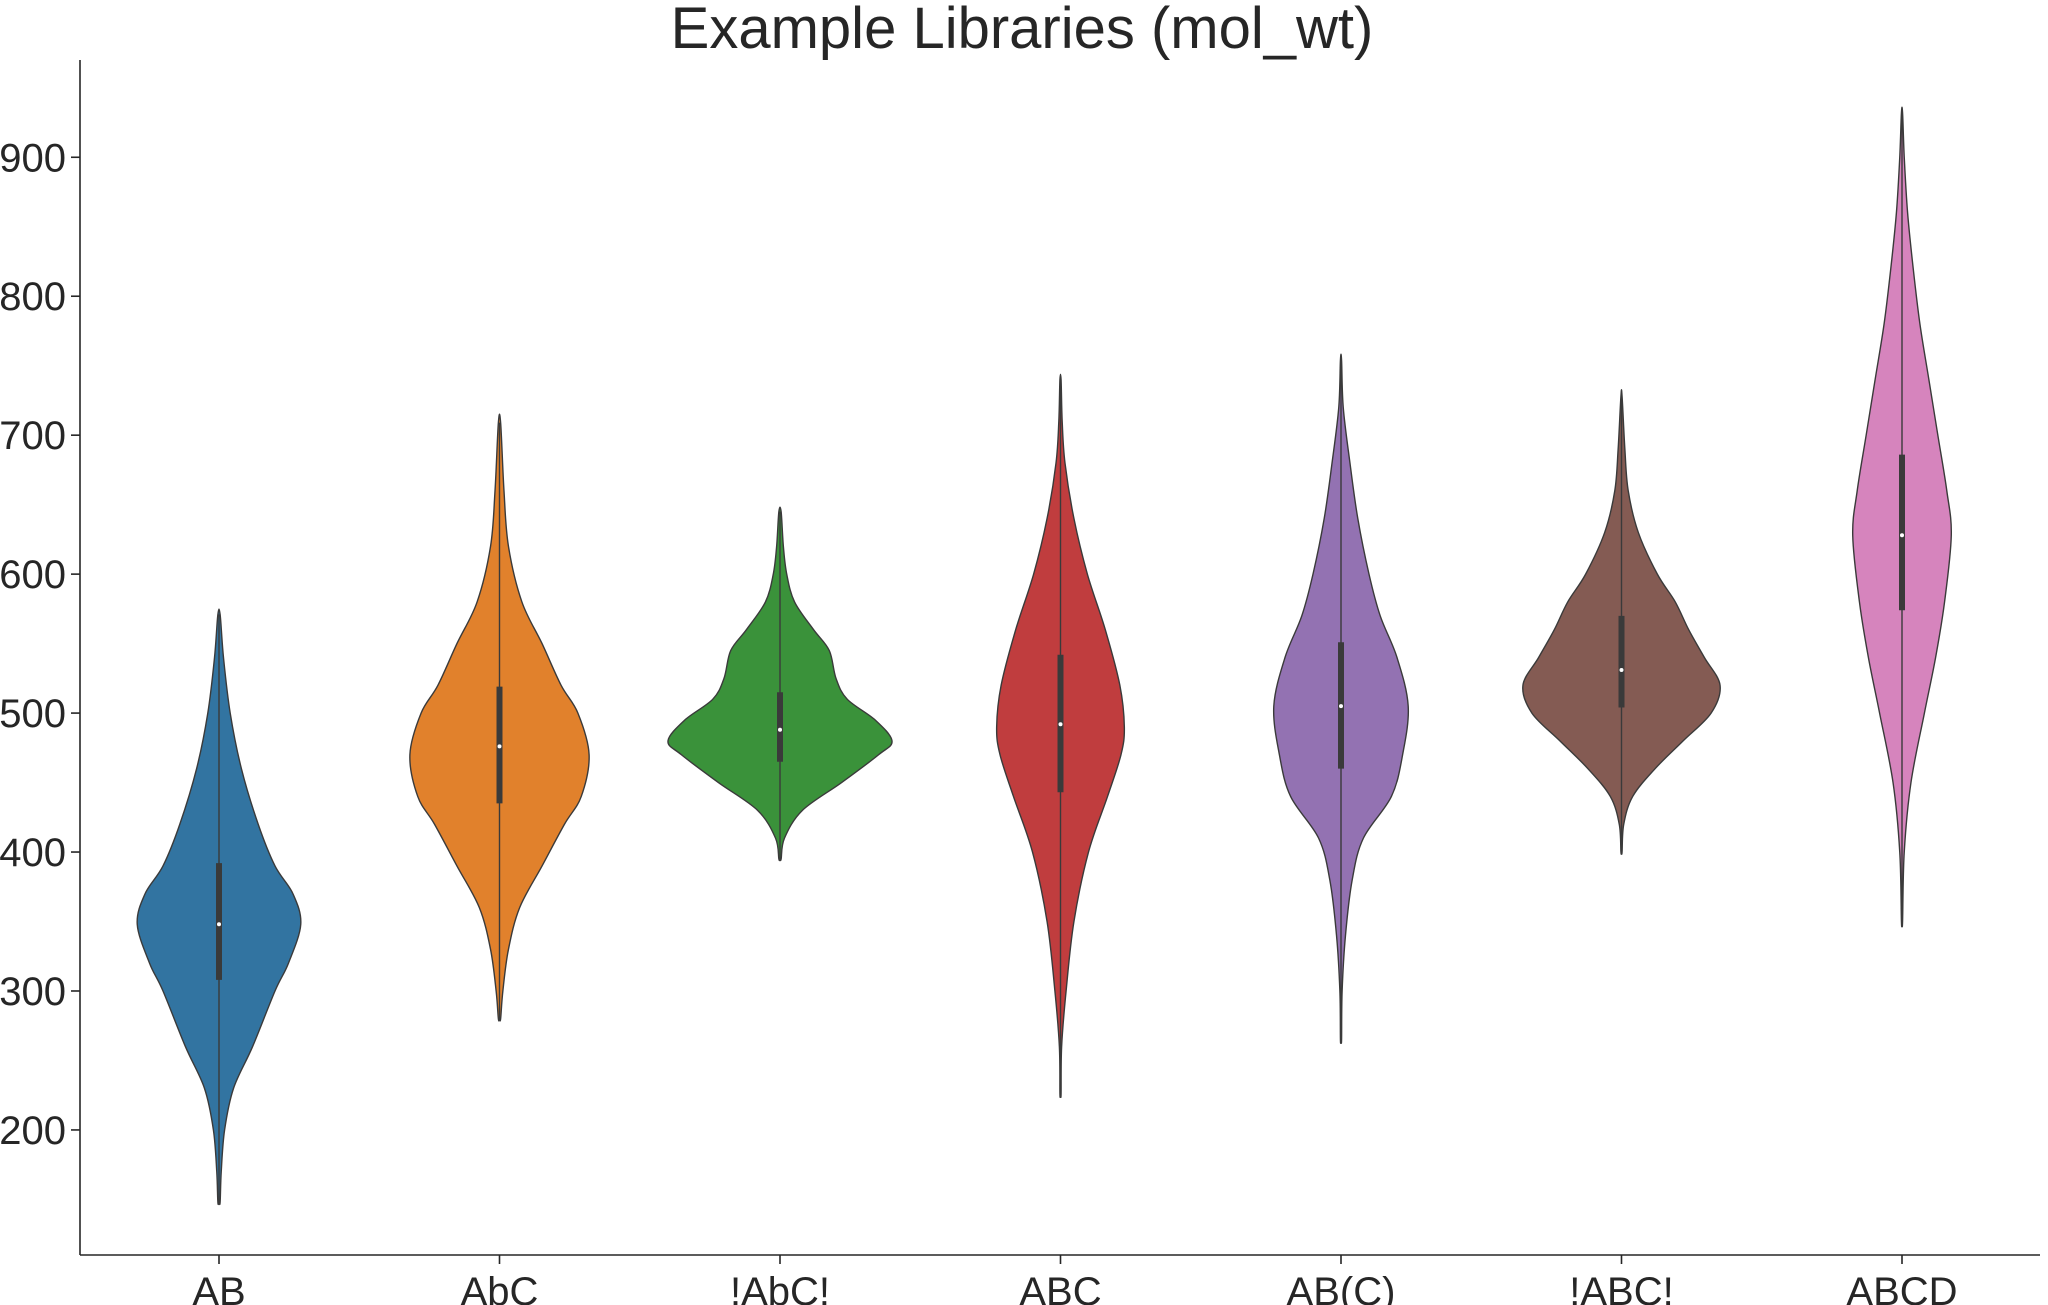 The height and width of the screenshot is (1305, 2048). Describe the element at coordinates (219, 907) in the screenshot. I see `violin-AB` at that location.